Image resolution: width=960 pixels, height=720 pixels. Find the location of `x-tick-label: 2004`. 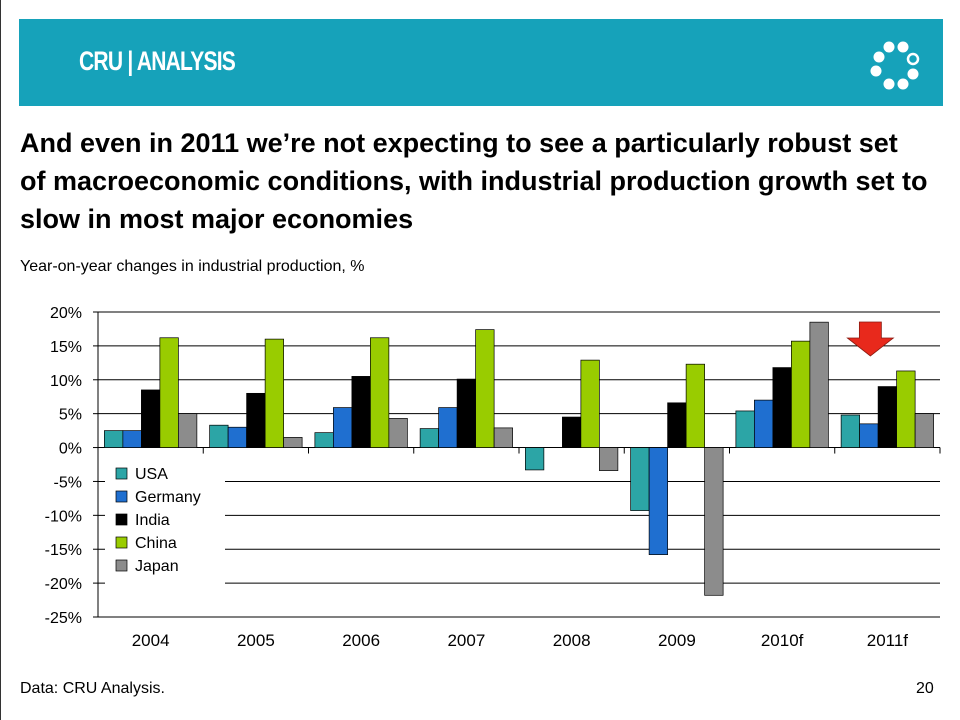

x-tick-label: 2004 is located at coordinates (151, 640).